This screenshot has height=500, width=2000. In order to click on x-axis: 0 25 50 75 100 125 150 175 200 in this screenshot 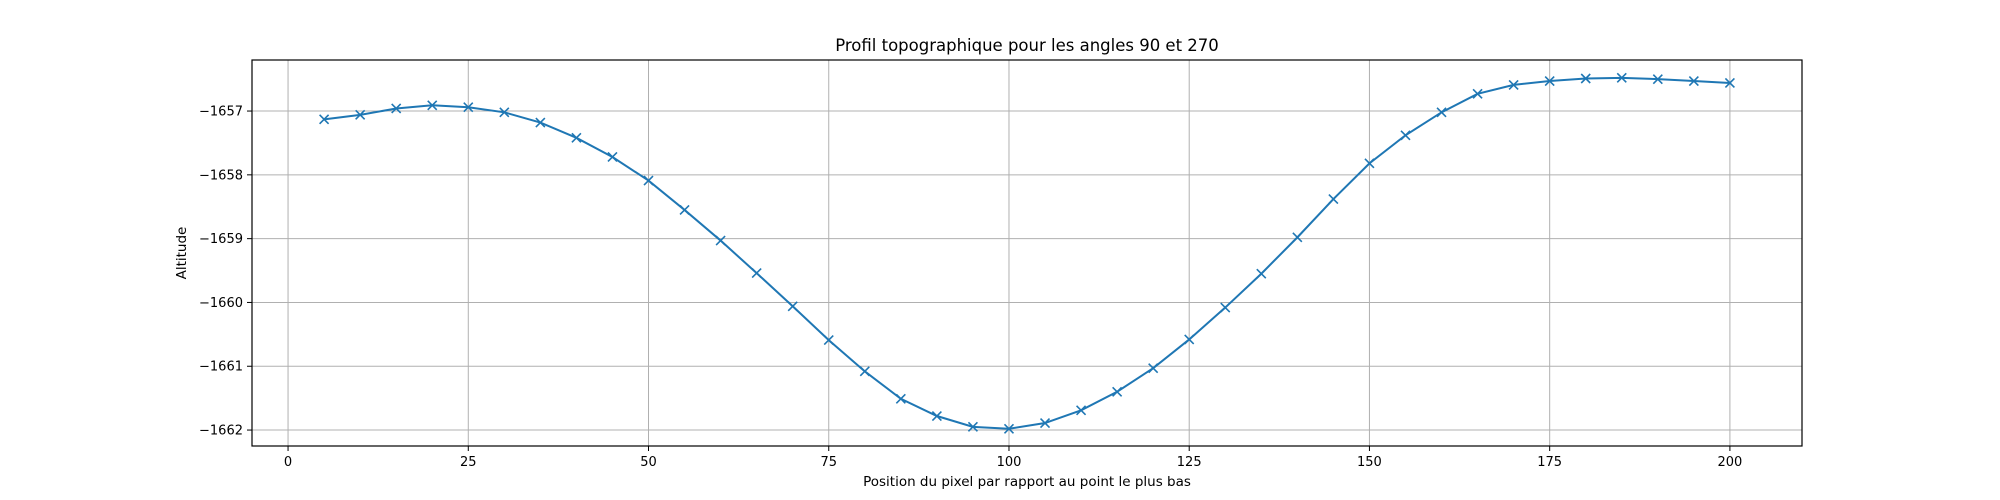, I will do `click(1013, 458)`.